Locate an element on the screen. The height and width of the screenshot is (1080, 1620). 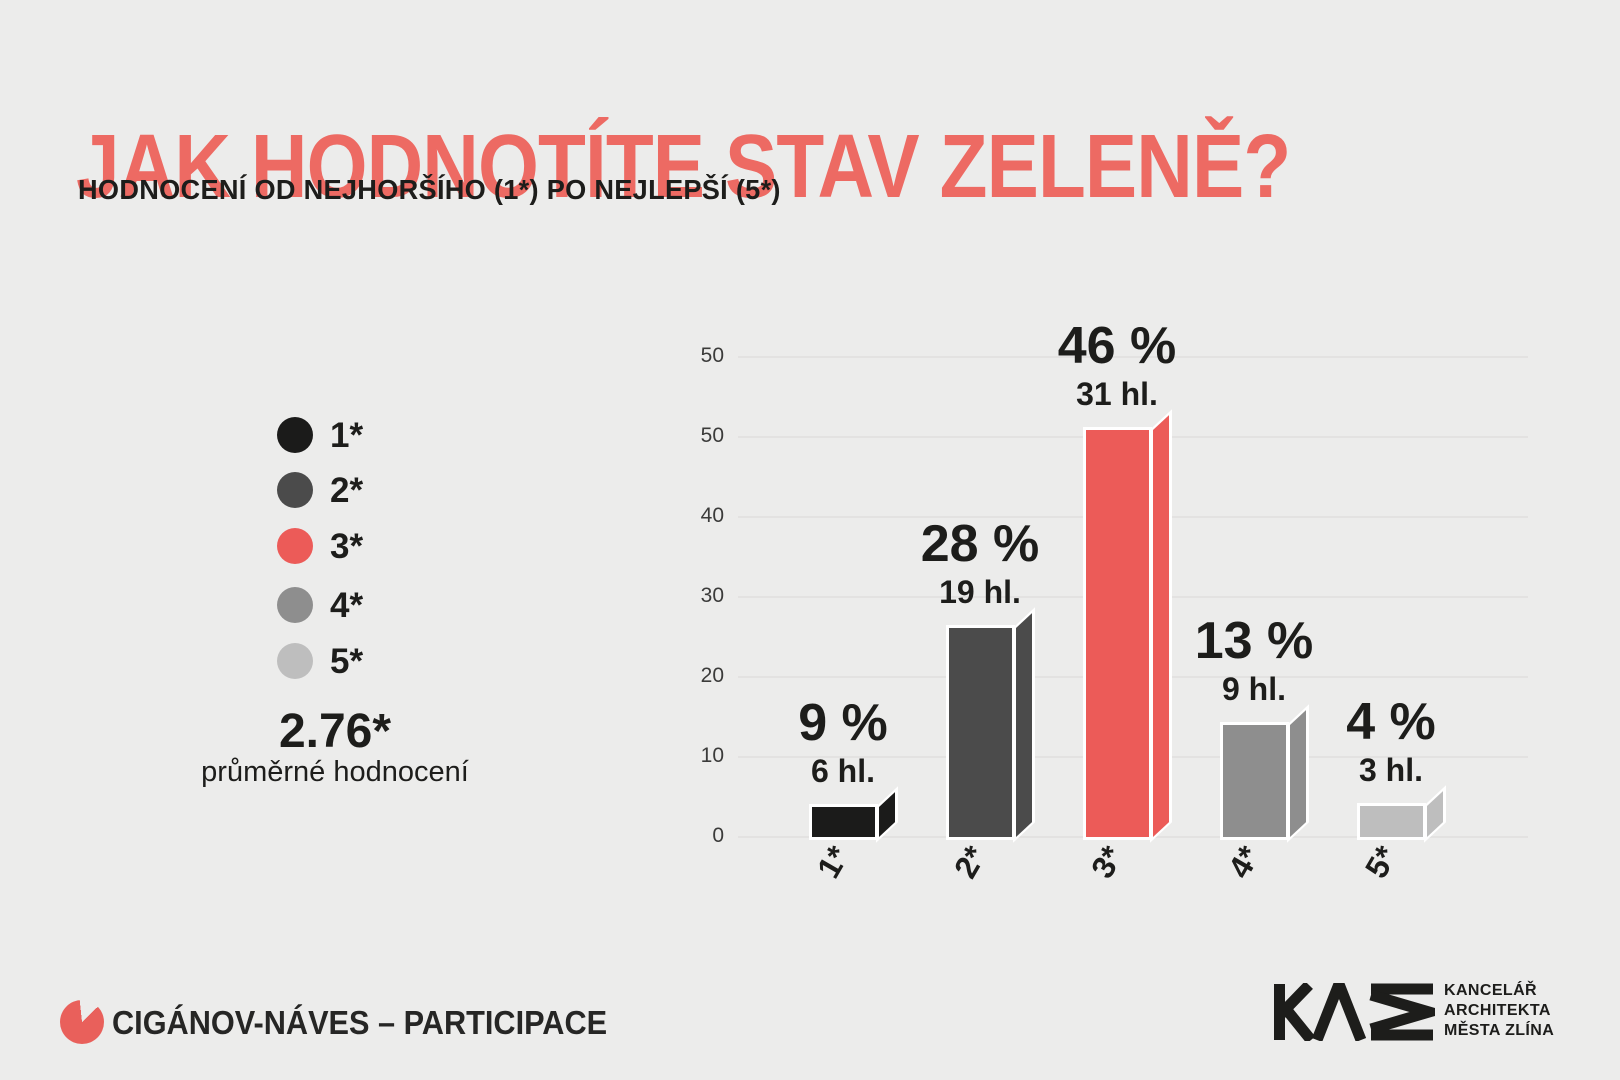
bar-votes-1star: 6 hl. is located at coordinates (842, 771).